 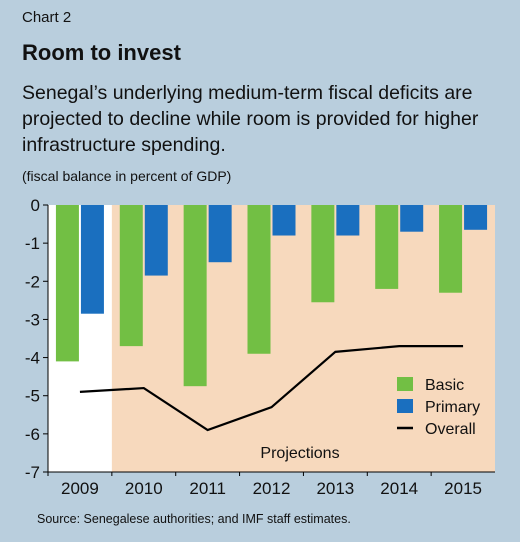 What do you see at coordinates (32, 281) in the screenshot?
I see `y-tick-label: -2` at bounding box center [32, 281].